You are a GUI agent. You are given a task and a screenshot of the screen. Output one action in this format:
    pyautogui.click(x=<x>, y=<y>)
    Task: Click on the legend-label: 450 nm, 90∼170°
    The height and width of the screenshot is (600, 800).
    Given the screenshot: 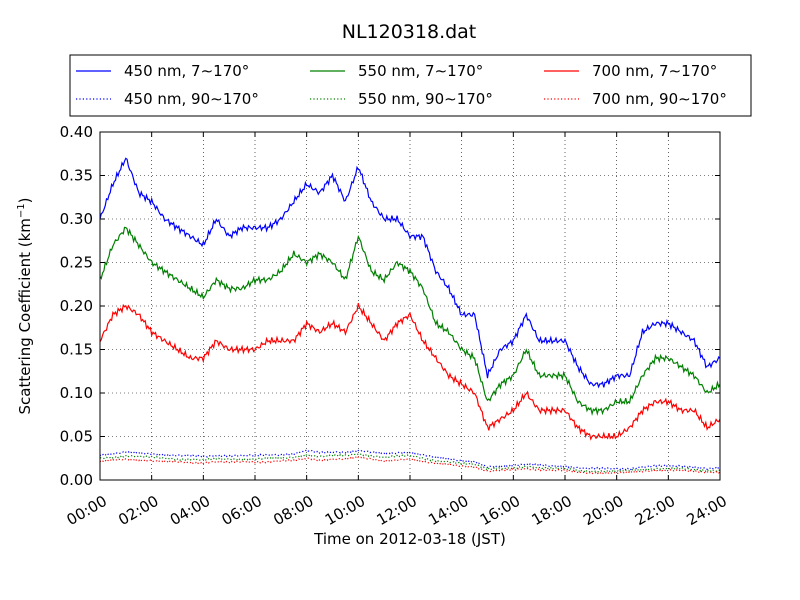 What is the action you would take?
    pyautogui.click(x=191, y=99)
    